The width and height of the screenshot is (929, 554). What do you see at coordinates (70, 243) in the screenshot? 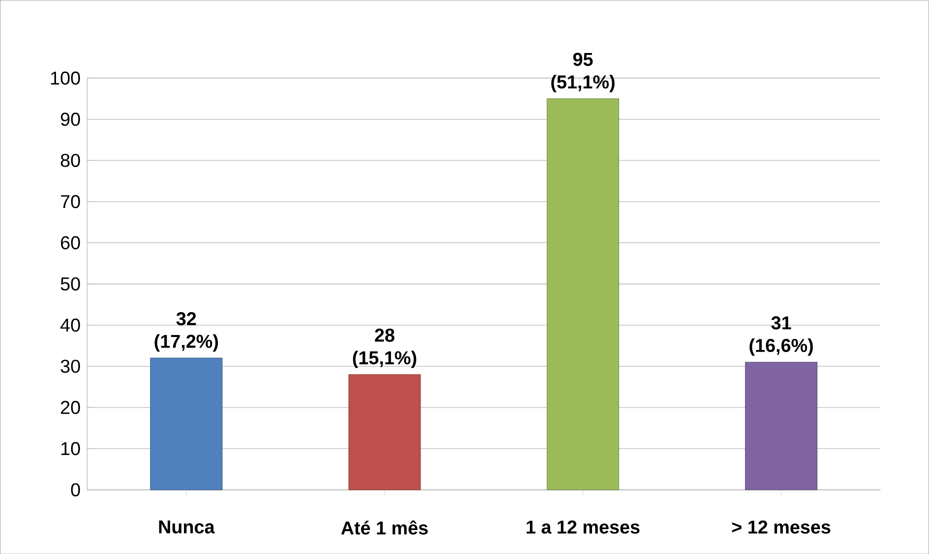
I see `y-tick-label: 60` at bounding box center [70, 243].